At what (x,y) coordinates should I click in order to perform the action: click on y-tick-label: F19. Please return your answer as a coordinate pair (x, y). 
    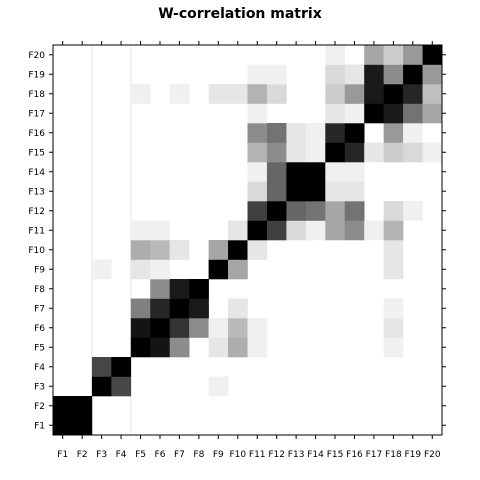
    Looking at the image, I should click on (36, 75).